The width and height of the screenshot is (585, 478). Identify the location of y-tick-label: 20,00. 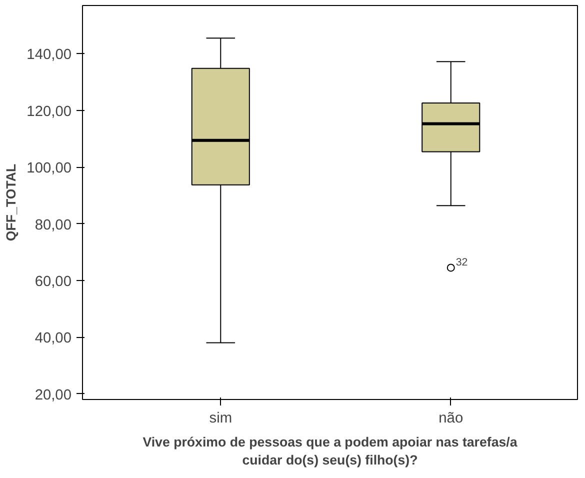
(53, 395).